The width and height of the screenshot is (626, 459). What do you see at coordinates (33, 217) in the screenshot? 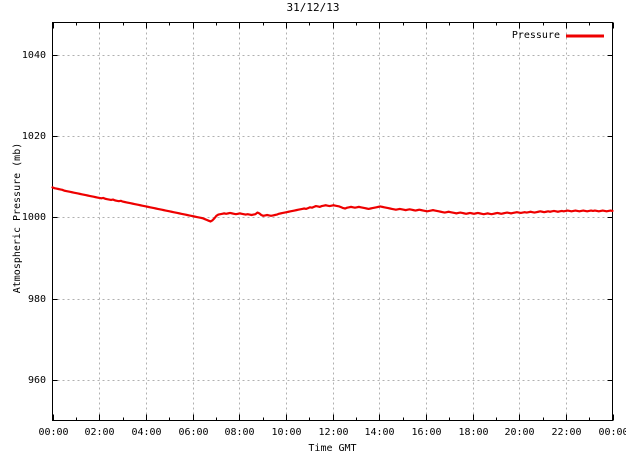
I see `y-tick-label: 1000` at bounding box center [33, 217].